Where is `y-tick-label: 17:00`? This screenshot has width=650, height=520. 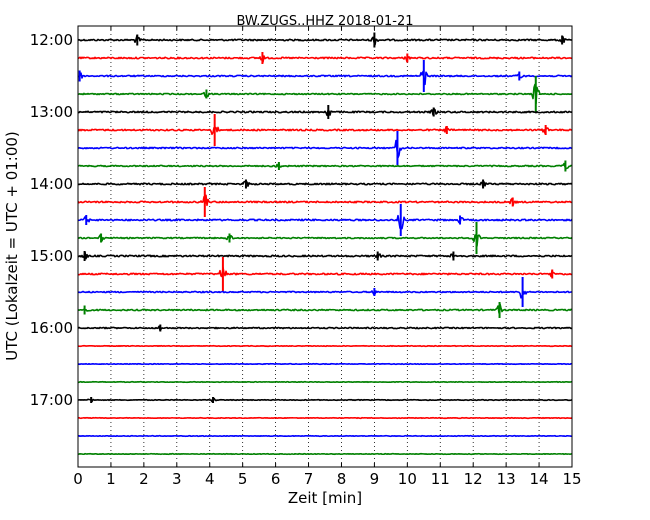
y-tick-label: 17:00 is located at coordinates (51, 400).